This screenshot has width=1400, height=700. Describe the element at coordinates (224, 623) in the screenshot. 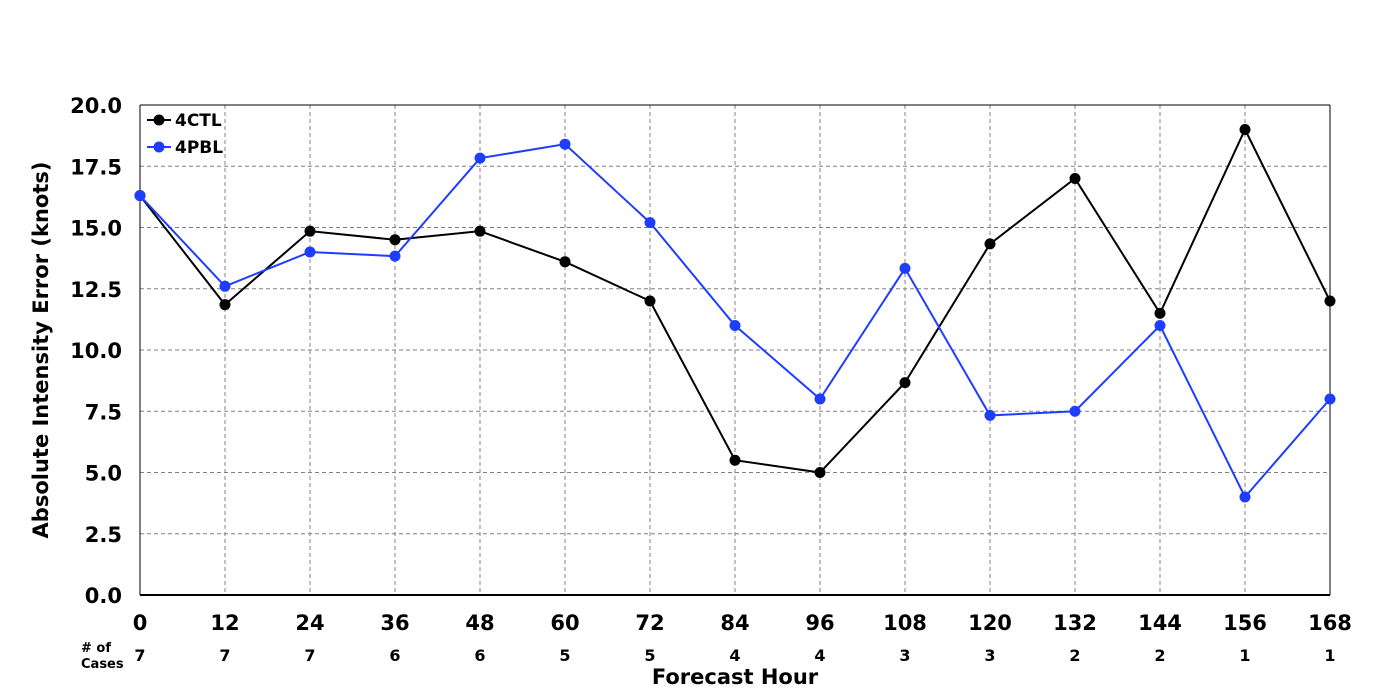

I see `x-tick-label: 12` at that location.